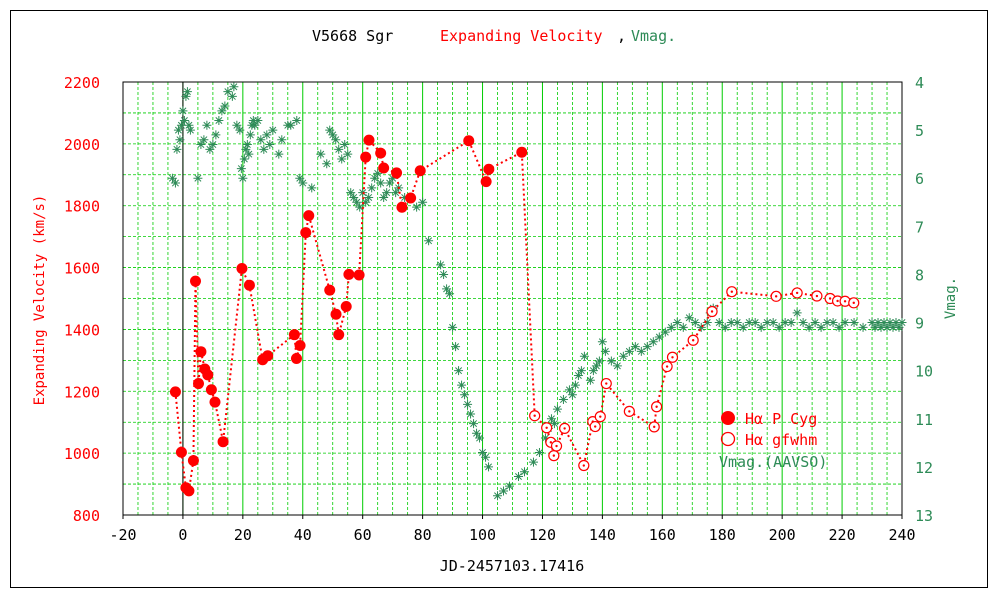 This screenshot has width=1000, height=600. Describe the element at coordinates (919, 324) in the screenshot. I see `y-tick-label-right: 9` at that location.